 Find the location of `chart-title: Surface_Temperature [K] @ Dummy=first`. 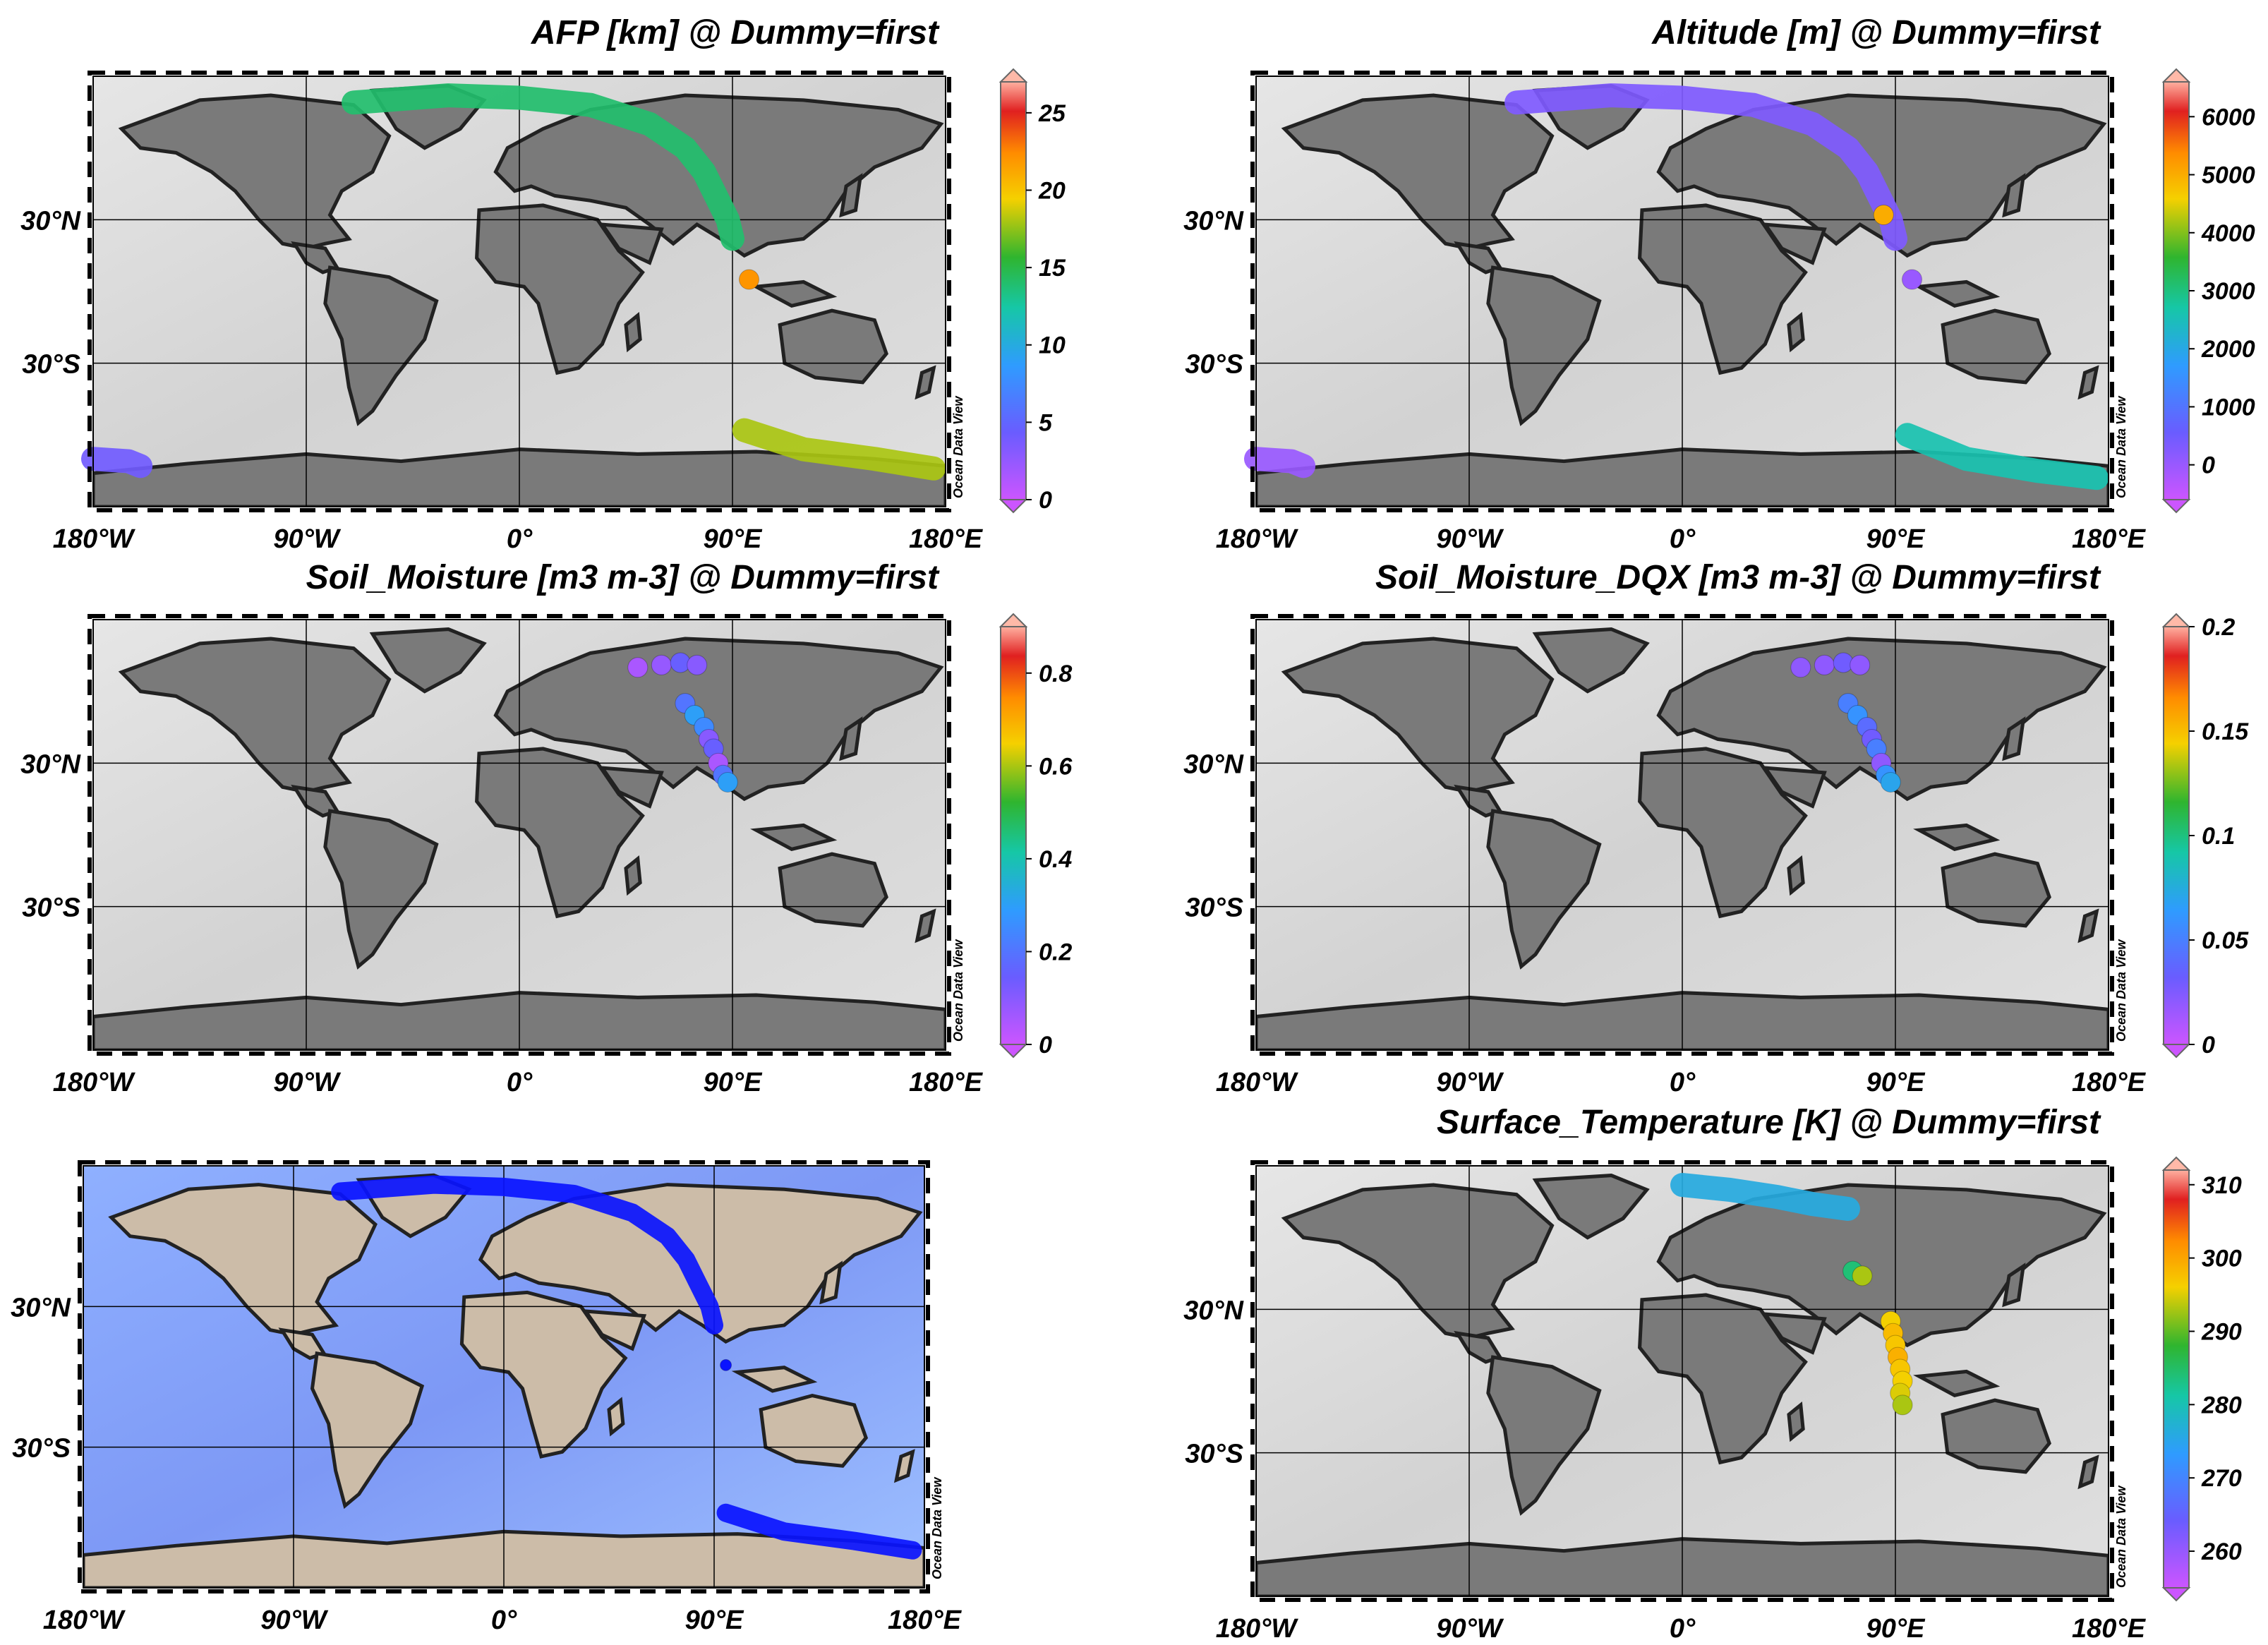

chart-title: Surface_Temperature [K] @ Dummy=first is located at coordinates (1769, 1122).